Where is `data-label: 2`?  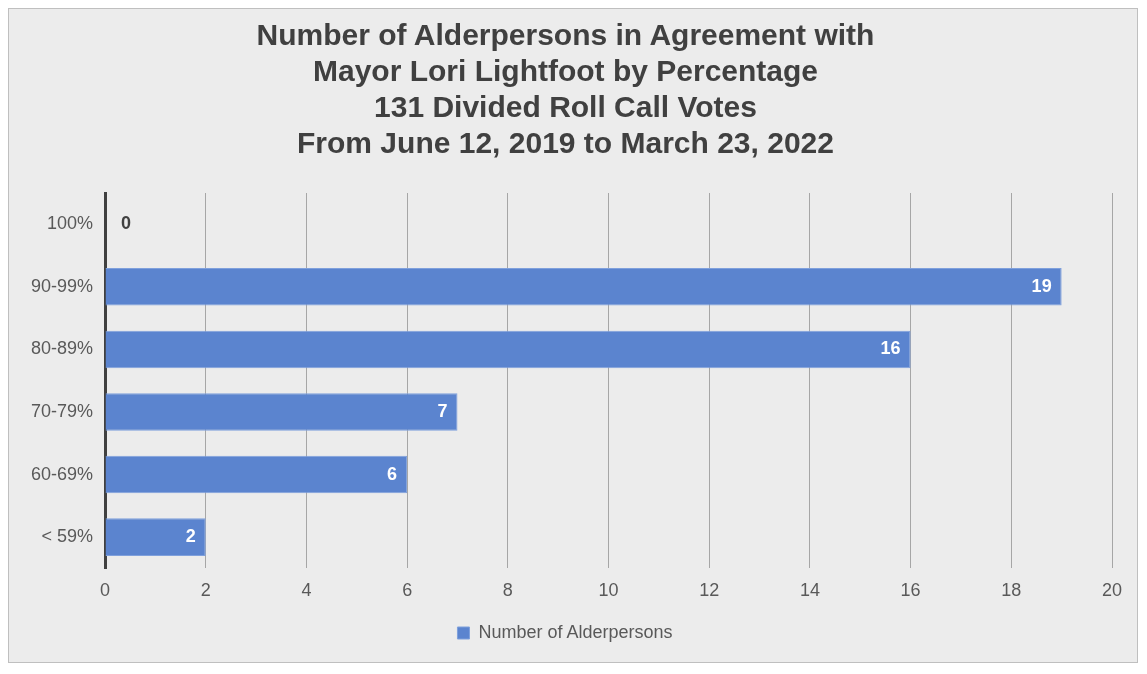 data-label: 2 is located at coordinates (190, 536).